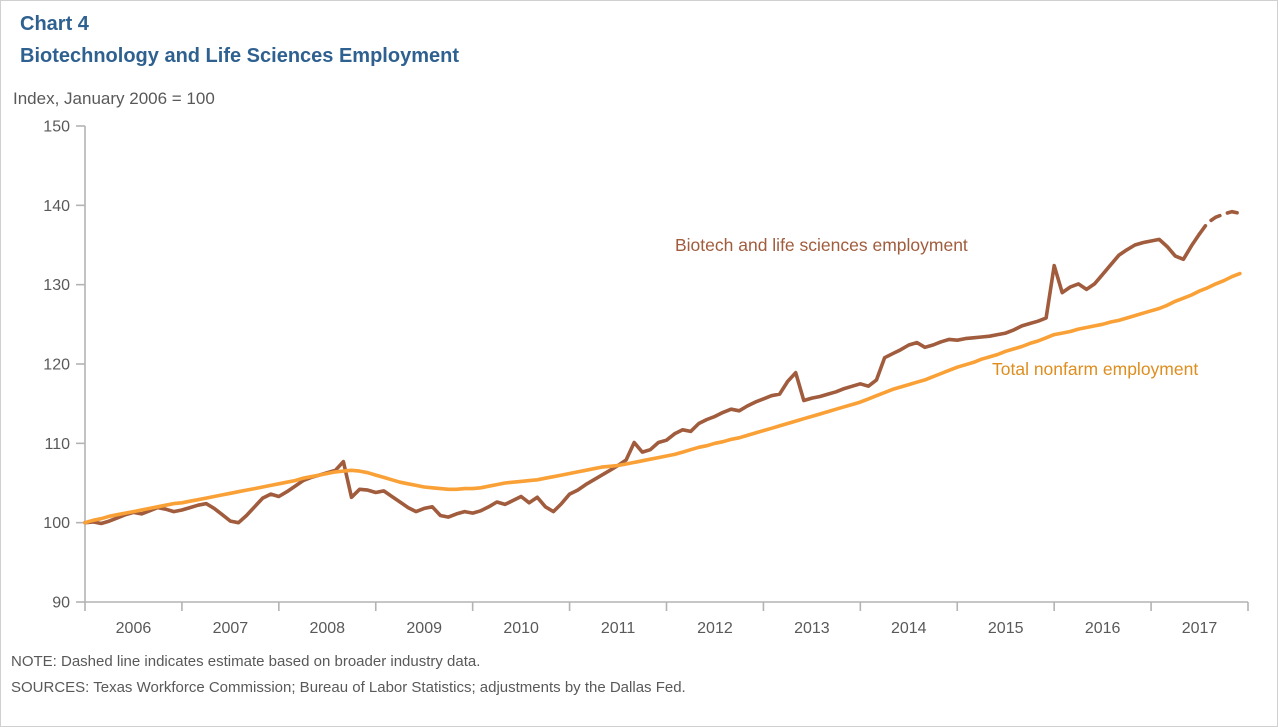 The width and height of the screenshot is (1278, 727). What do you see at coordinates (134, 628) in the screenshot?
I see `x-tick-label: 2006` at bounding box center [134, 628].